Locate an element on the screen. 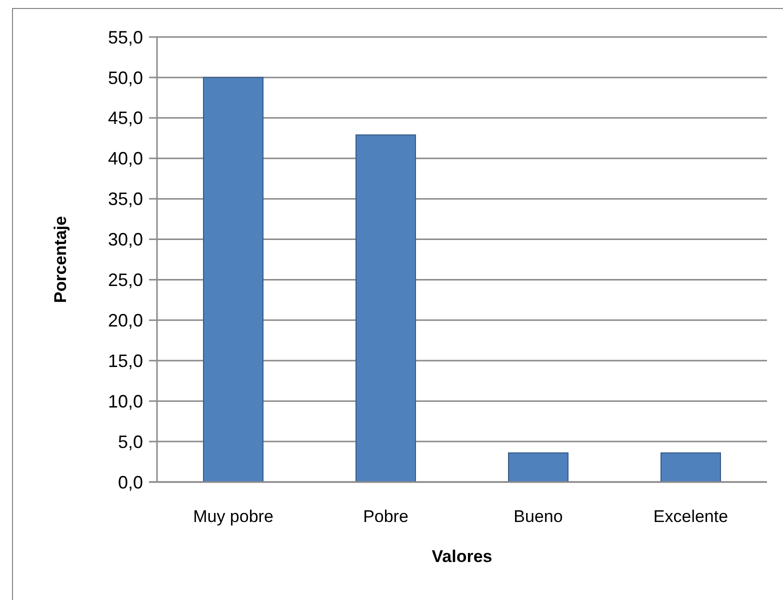  y-tick-label: 30,0 is located at coordinates (125, 240).